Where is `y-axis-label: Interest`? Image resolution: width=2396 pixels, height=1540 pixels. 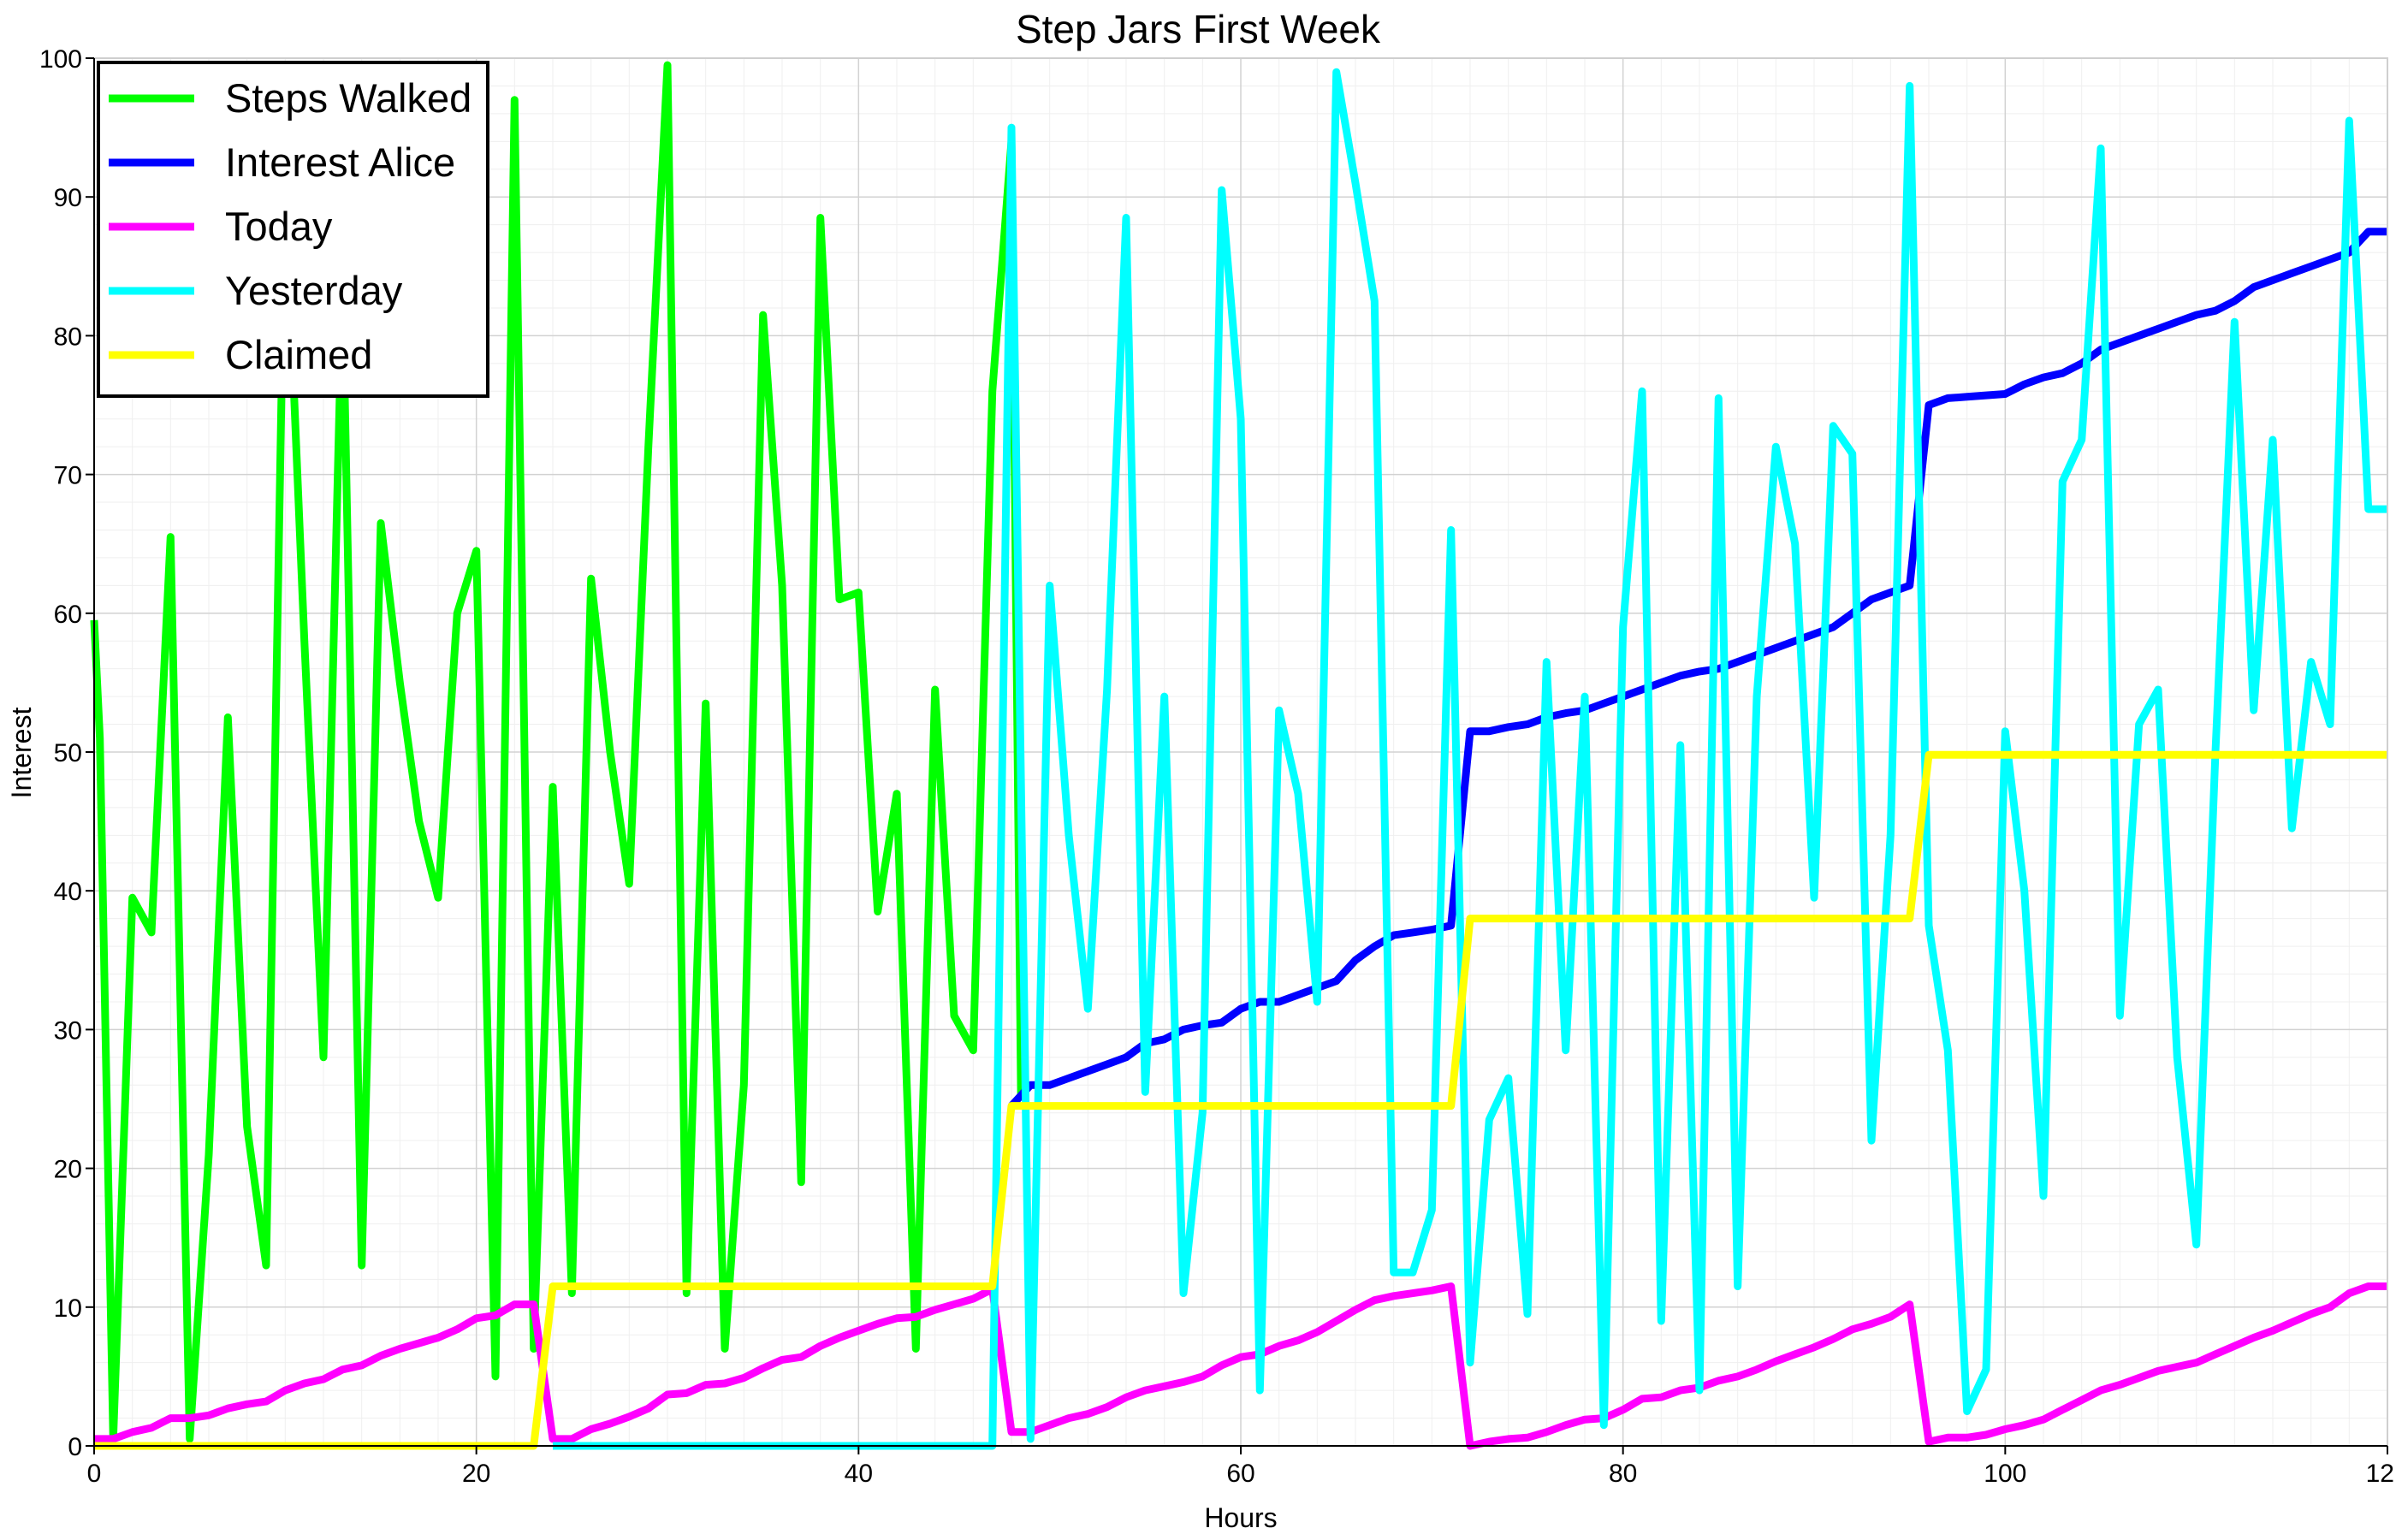
y-axis-label: Interest is located at coordinates (21, 753).